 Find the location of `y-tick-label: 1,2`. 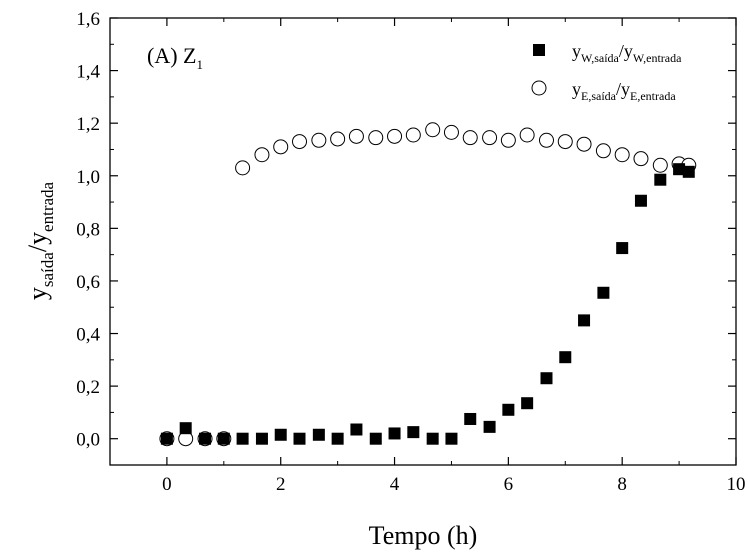

y-tick-label: 1,2 is located at coordinates (88, 124).